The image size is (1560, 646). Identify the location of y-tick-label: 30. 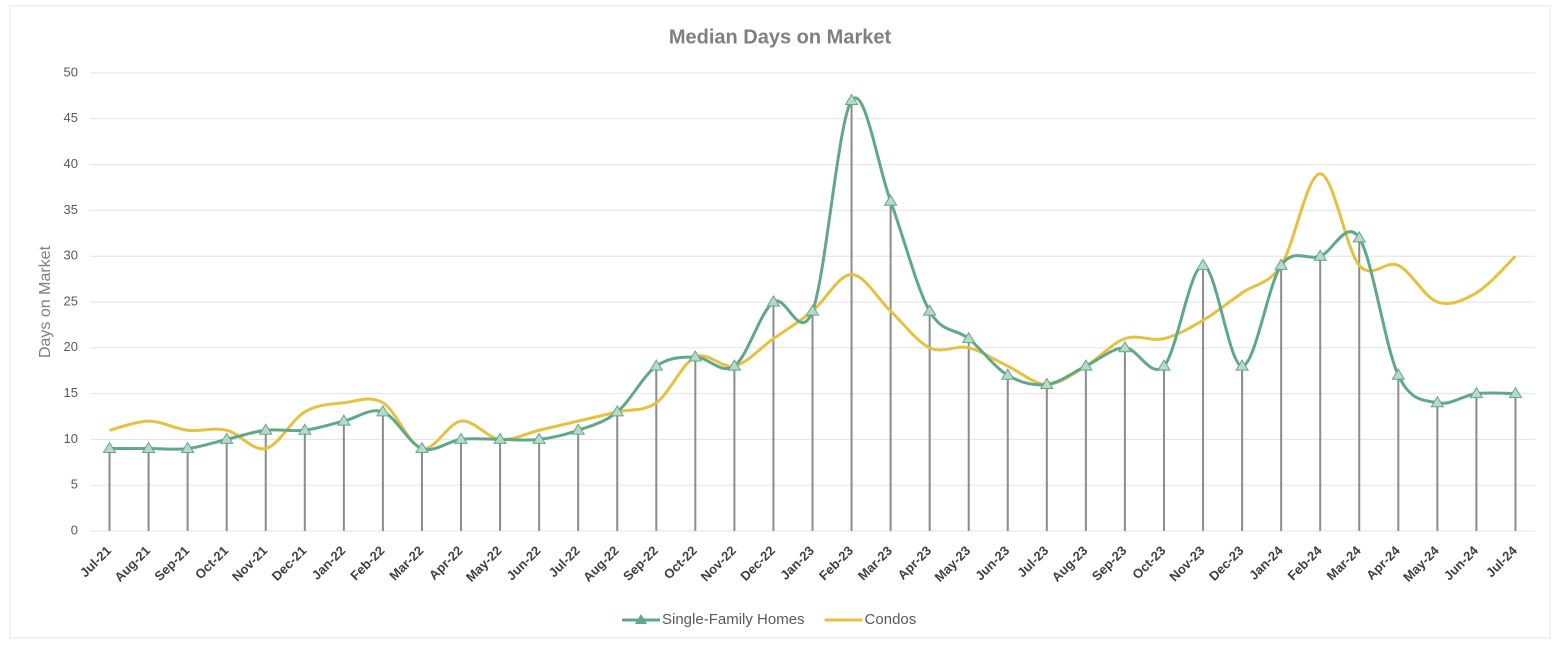
(71, 255).